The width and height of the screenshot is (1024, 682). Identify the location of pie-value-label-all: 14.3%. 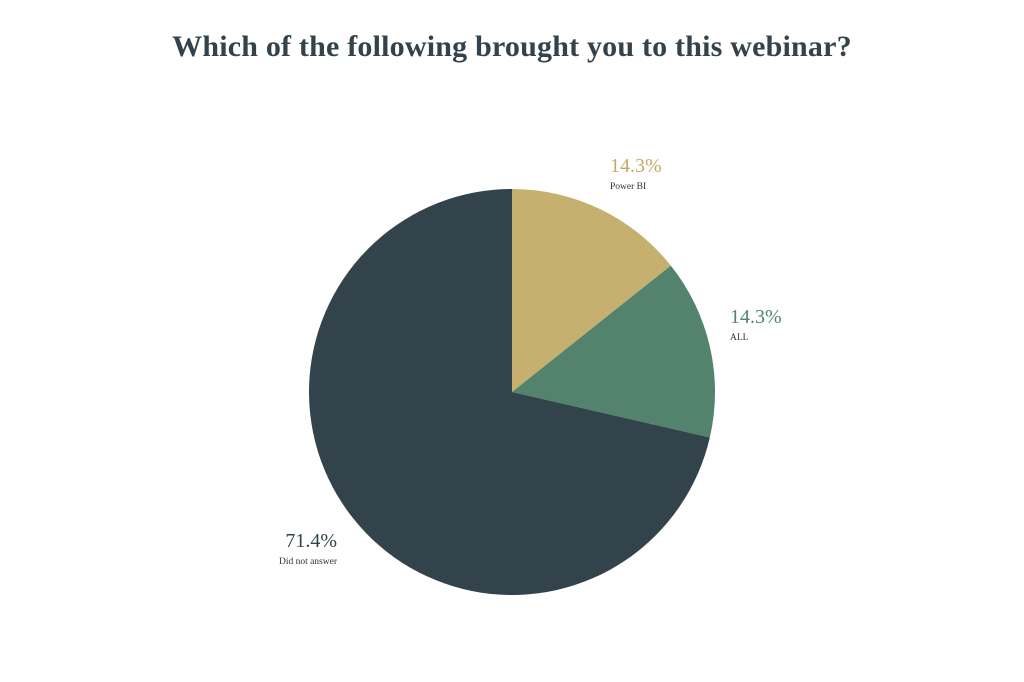
(756, 317).